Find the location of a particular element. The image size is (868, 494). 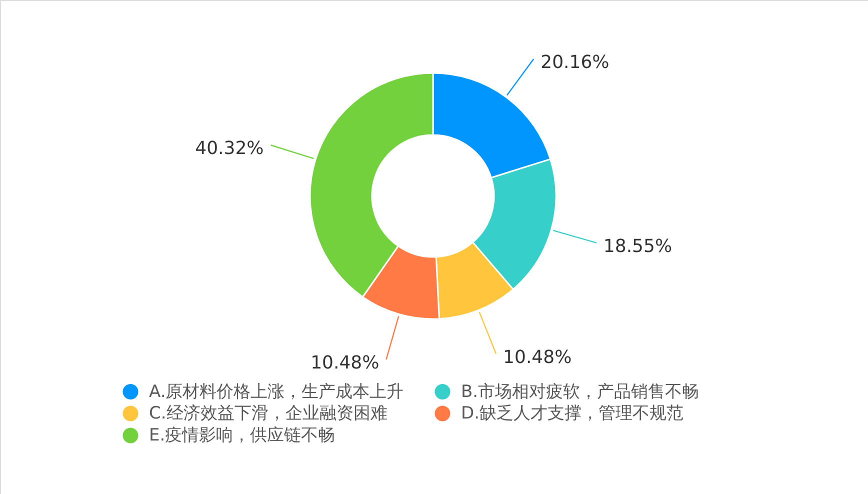

legend-label: E.疫情影响，供应链不畅 is located at coordinates (242, 436).